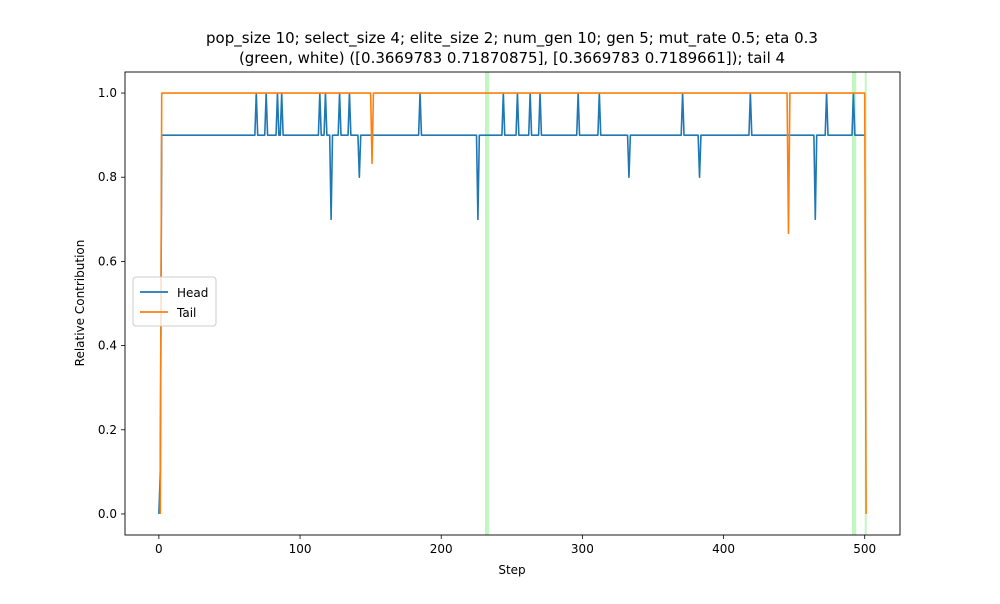 This screenshot has height=604, width=1000. Describe the element at coordinates (111, 303) in the screenshot. I see `y-axis-ticks: 0.0 0.2 0.4 0.6 0.8 1.0` at that location.